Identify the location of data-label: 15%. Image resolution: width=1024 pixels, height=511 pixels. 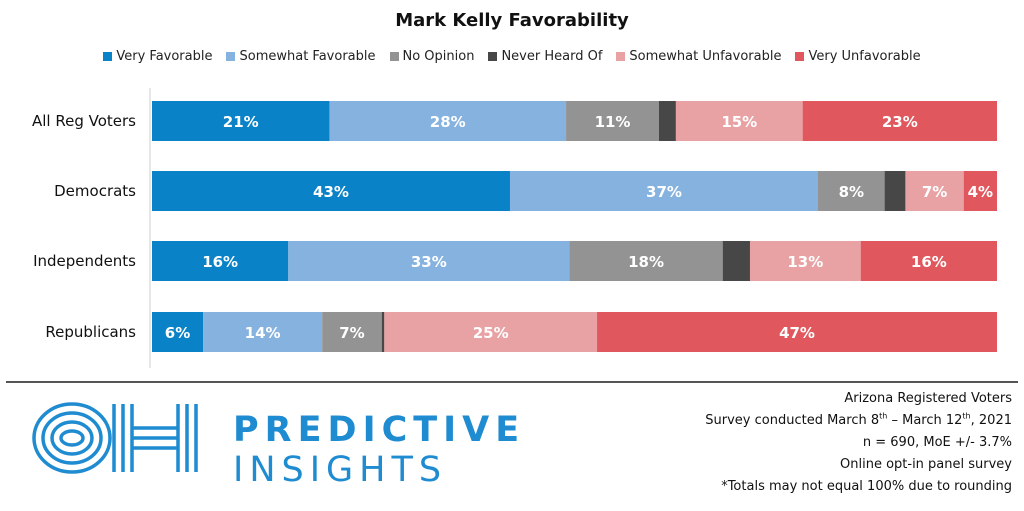
(739, 122).